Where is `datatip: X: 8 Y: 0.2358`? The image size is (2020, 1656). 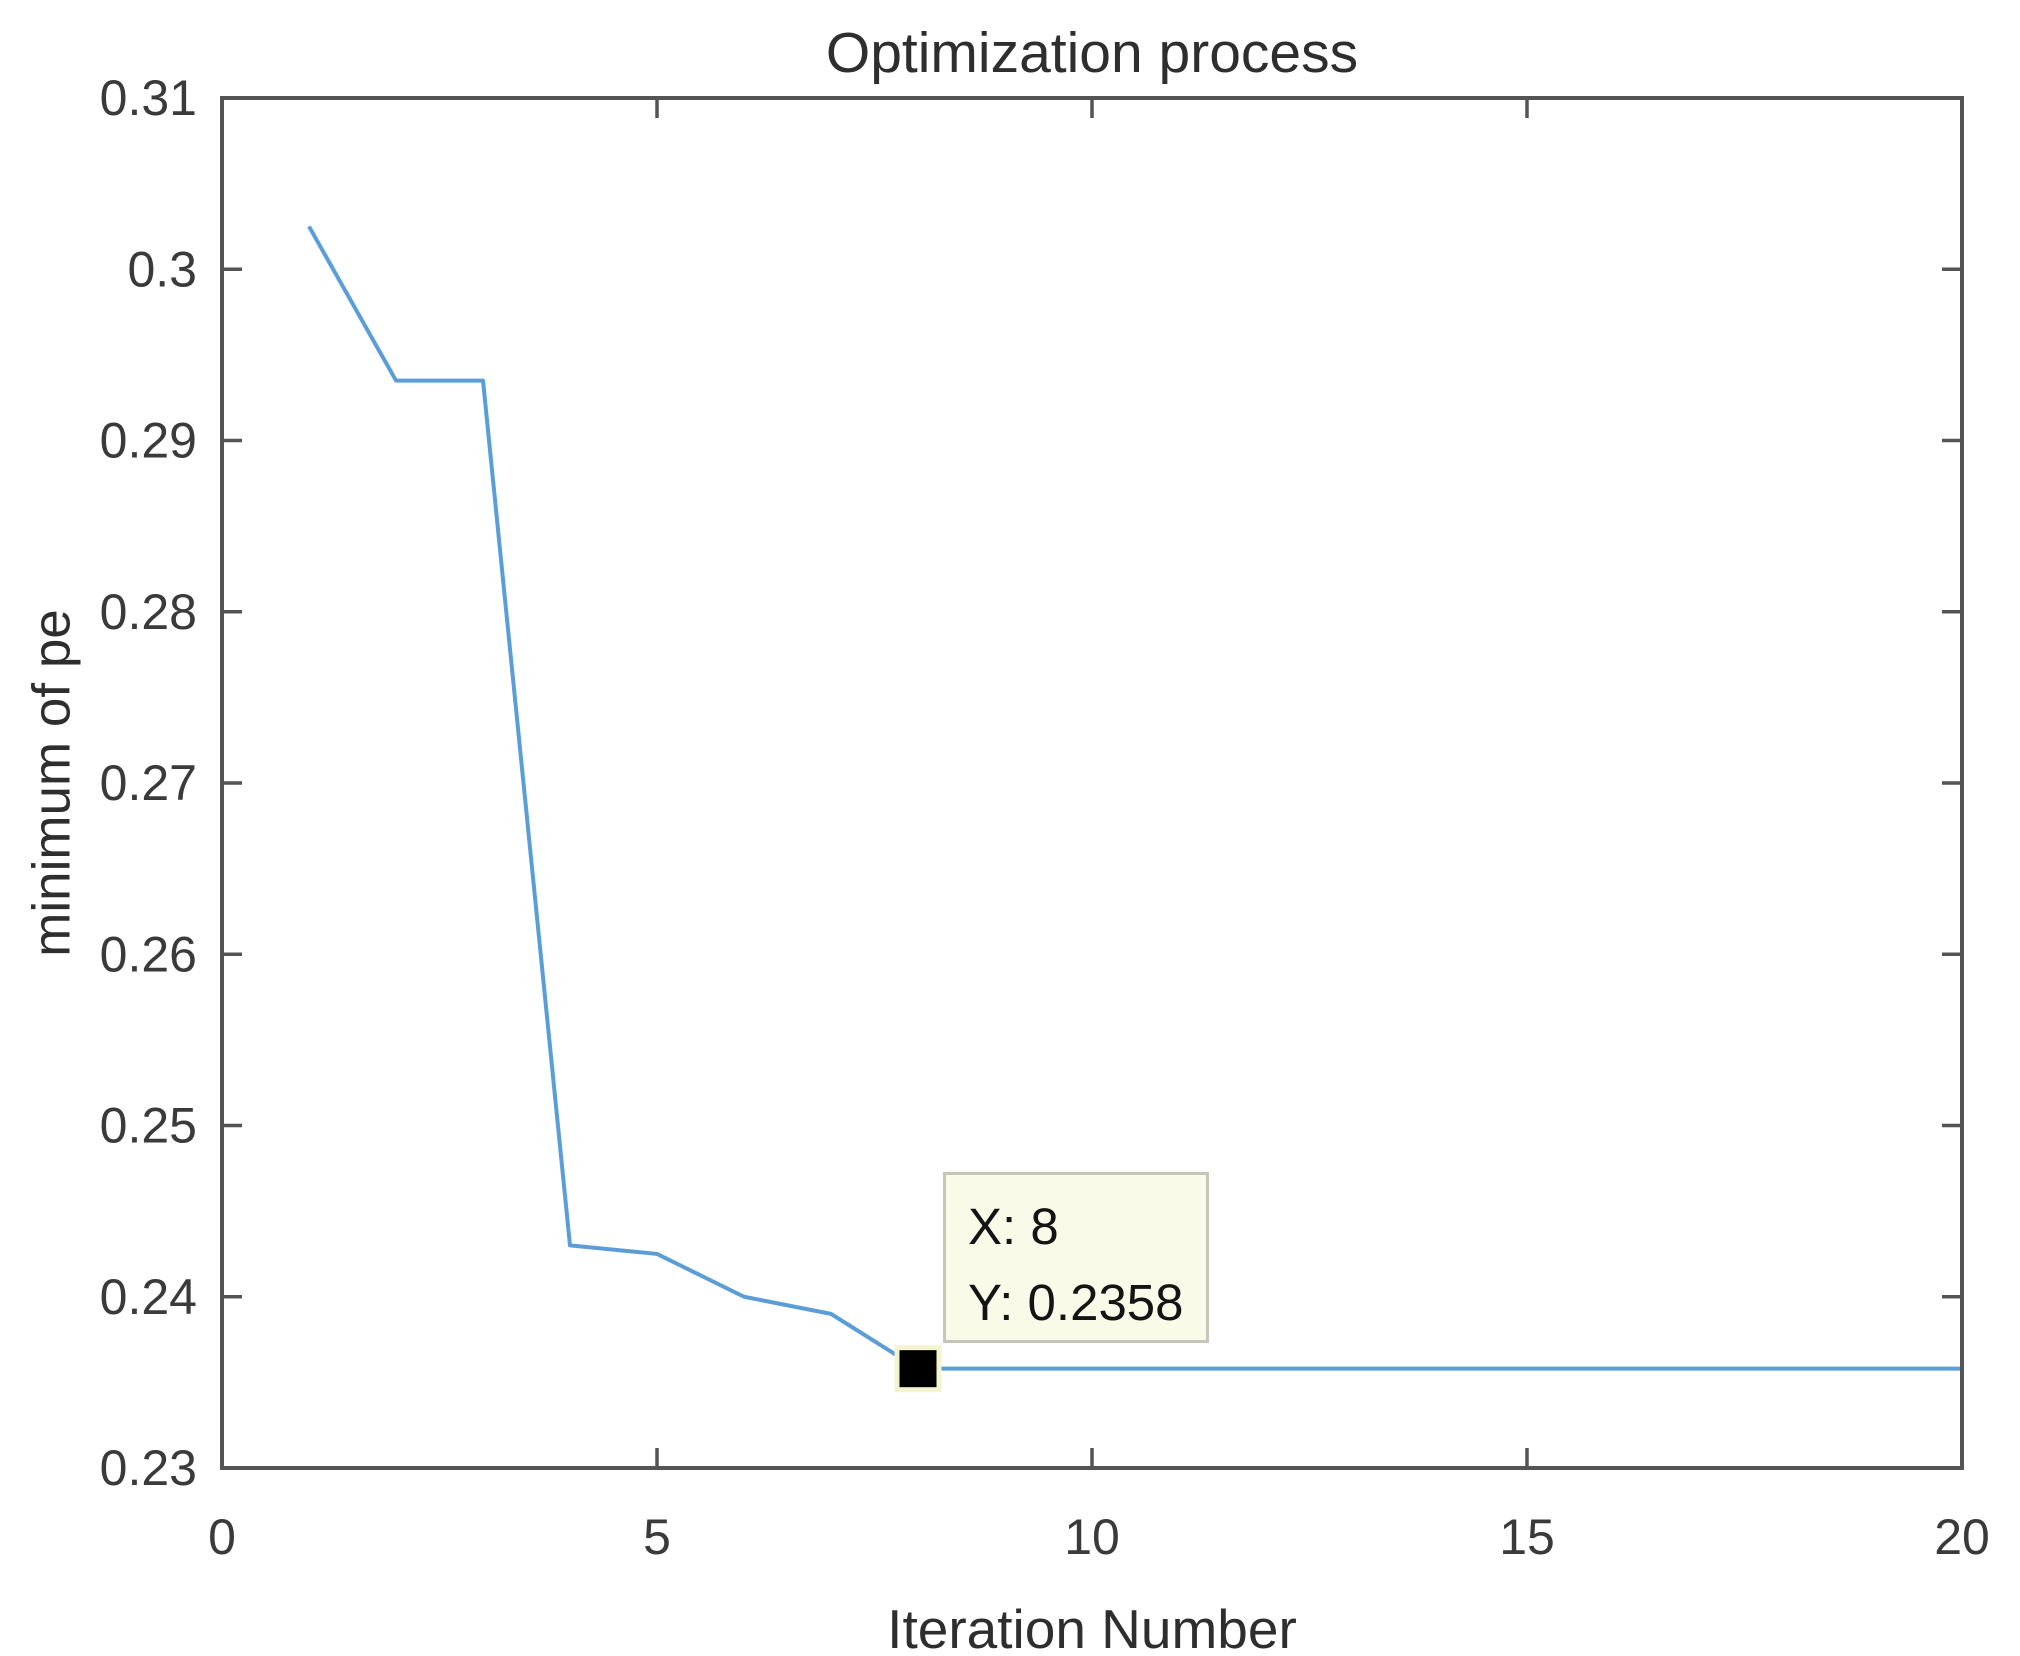 datatip: X: 8 Y: 0.2358 is located at coordinates (1076, 1257).